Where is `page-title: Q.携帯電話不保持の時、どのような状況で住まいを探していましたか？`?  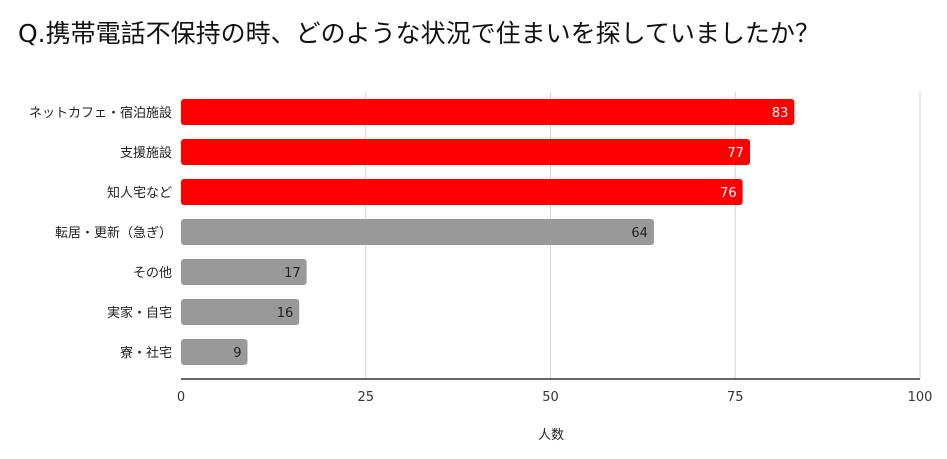
page-title: Q.携帯電話不保持の時、どのような状況で住まいを探していましたか？ is located at coordinates (419, 33).